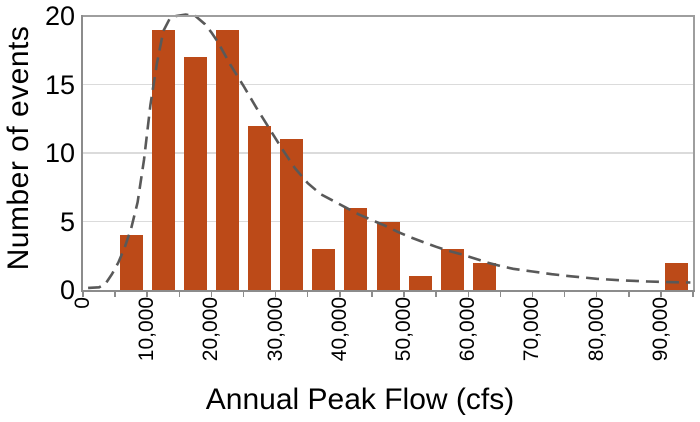 This screenshot has width=700, height=422. Describe the element at coordinates (694, 153) in the screenshot. I see `plot-border-right` at that location.